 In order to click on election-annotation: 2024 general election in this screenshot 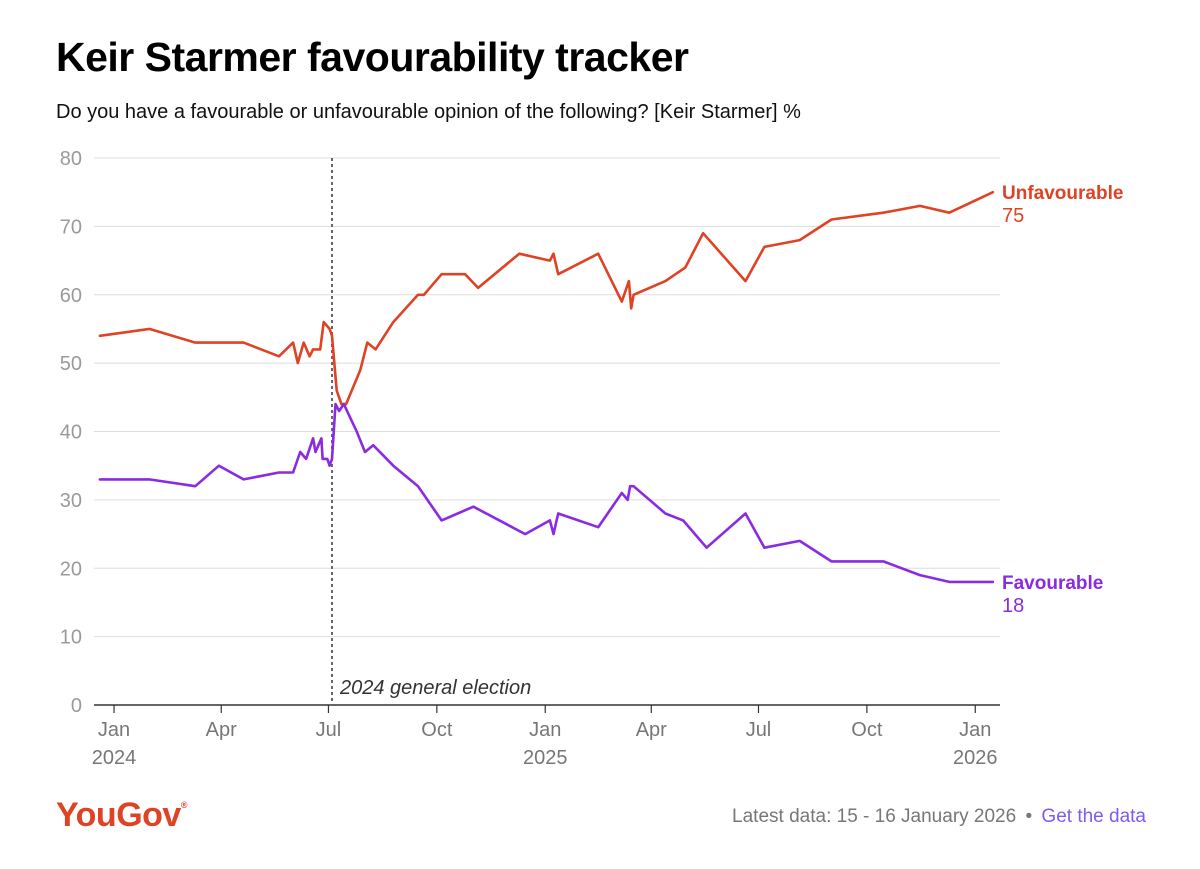, I will do `click(430, 431)`.